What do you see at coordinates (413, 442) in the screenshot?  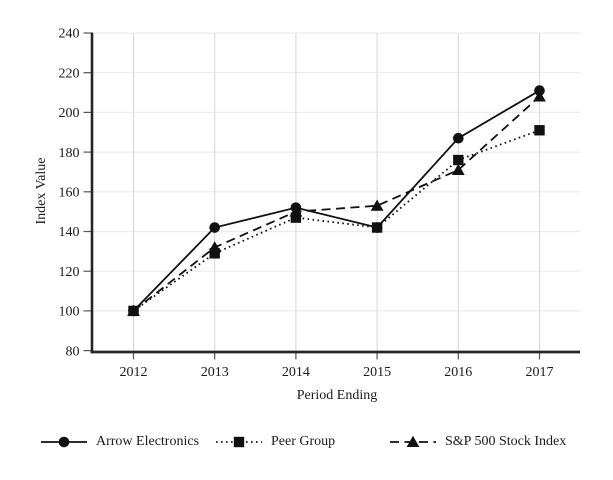 I see `triangle-marker-icon` at bounding box center [413, 442].